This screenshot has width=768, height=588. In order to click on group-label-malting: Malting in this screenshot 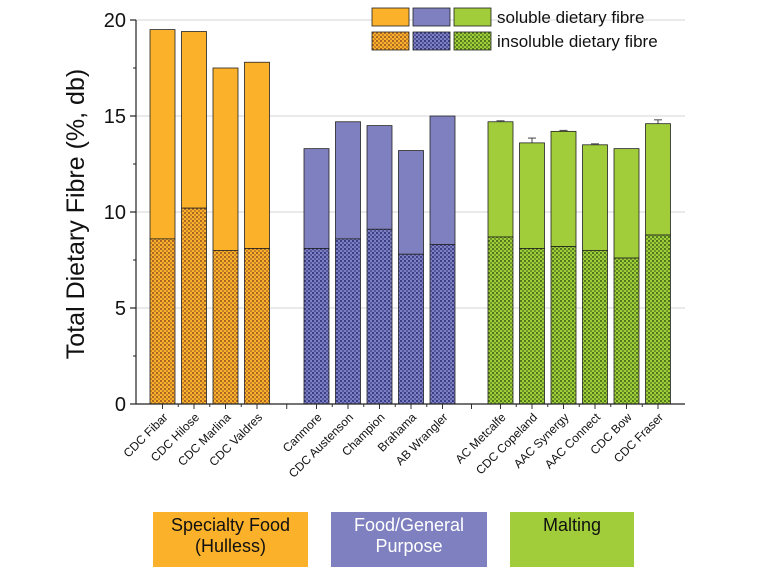, I will do `click(572, 539)`.